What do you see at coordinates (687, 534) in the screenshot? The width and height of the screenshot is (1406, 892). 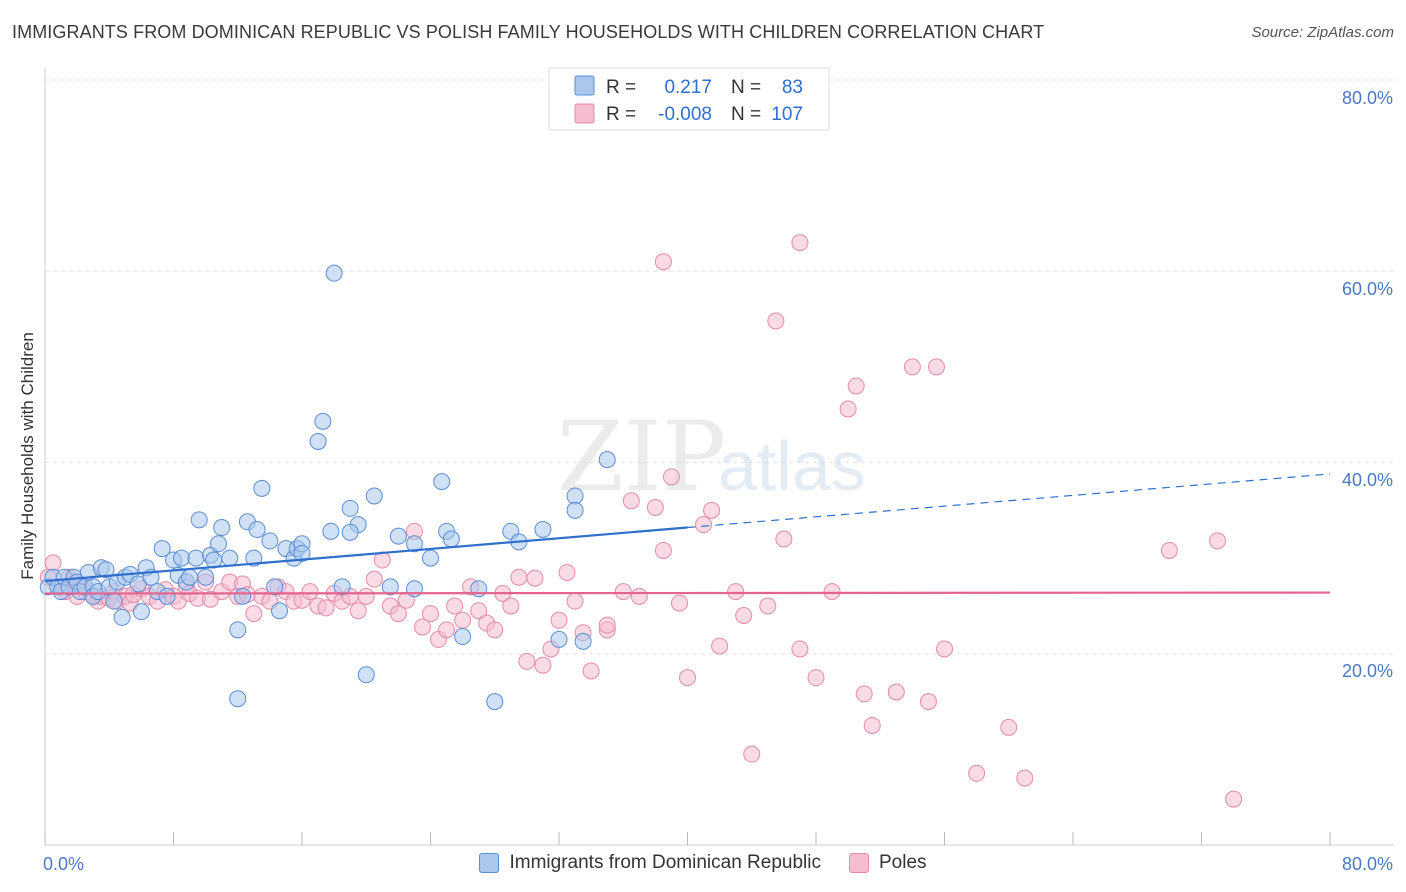 I see `trend-lines` at bounding box center [687, 534].